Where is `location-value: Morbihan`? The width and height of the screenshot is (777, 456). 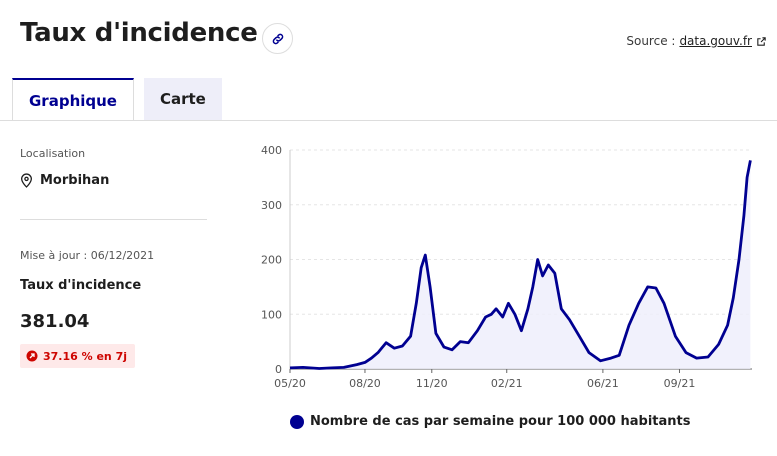 location-value: Morbihan is located at coordinates (64, 180).